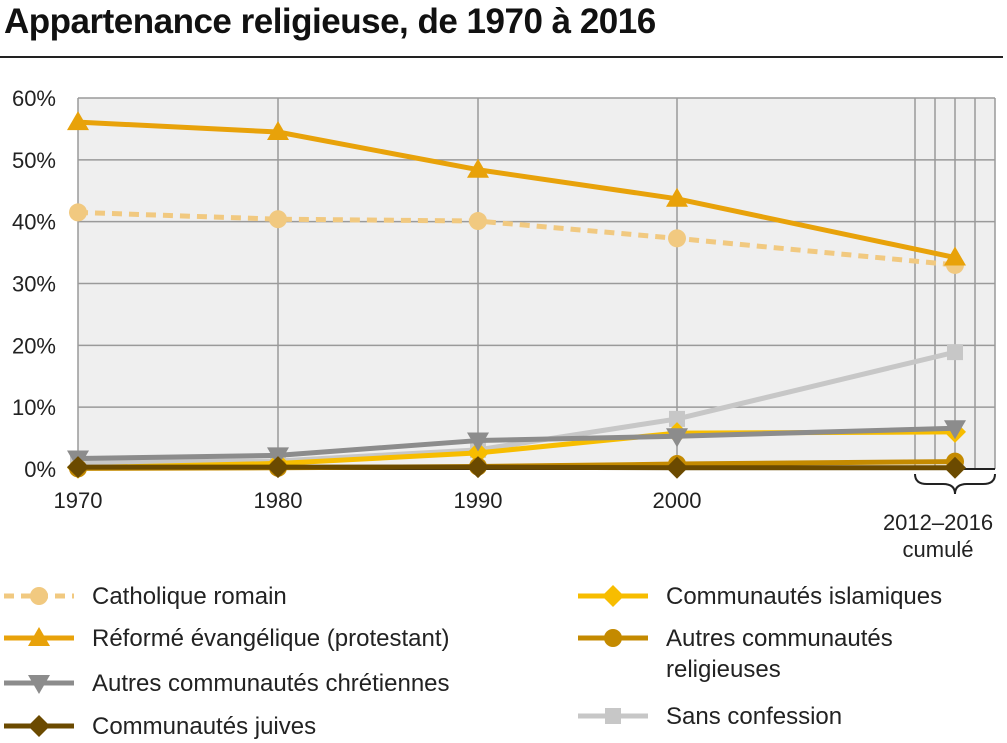  What do you see at coordinates (40, 469) in the screenshot?
I see `y-tick-label: 0%` at bounding box center [40, 469].